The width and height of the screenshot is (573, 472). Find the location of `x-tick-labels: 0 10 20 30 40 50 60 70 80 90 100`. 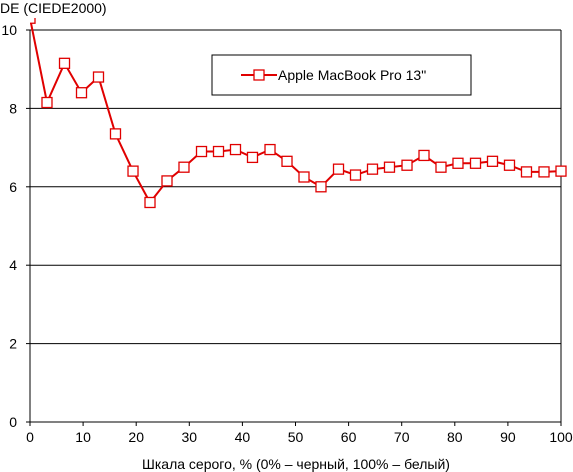

x-tick-labels: 0 10 20 30 40 50 60 70 80 90 100 is located at coordinates (299, 433).